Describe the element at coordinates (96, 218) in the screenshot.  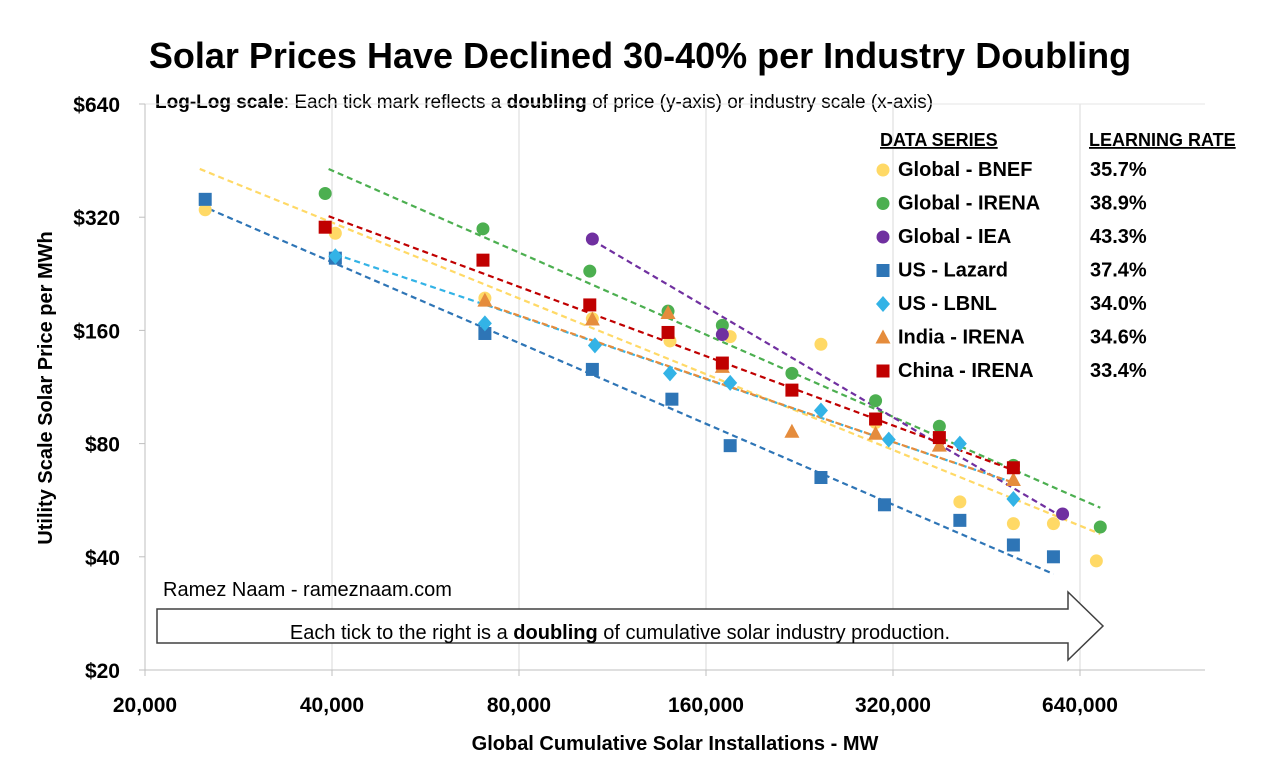
I see `y-tick-label: $320` at that location.